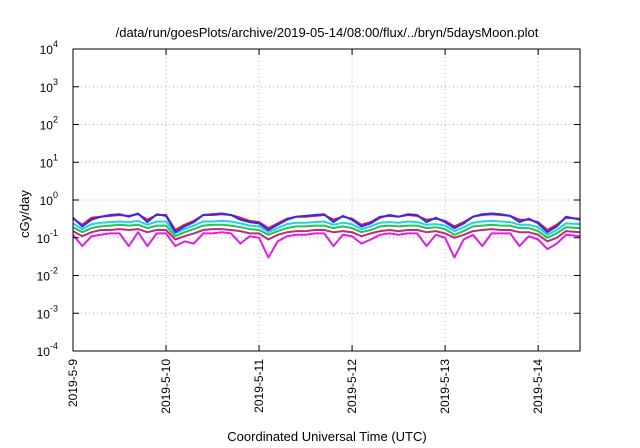 The image size is (640, 448). Describe the element at coordinates (49, 161) in the screenshot. I see `y-tick-label: 10¹` at that location.